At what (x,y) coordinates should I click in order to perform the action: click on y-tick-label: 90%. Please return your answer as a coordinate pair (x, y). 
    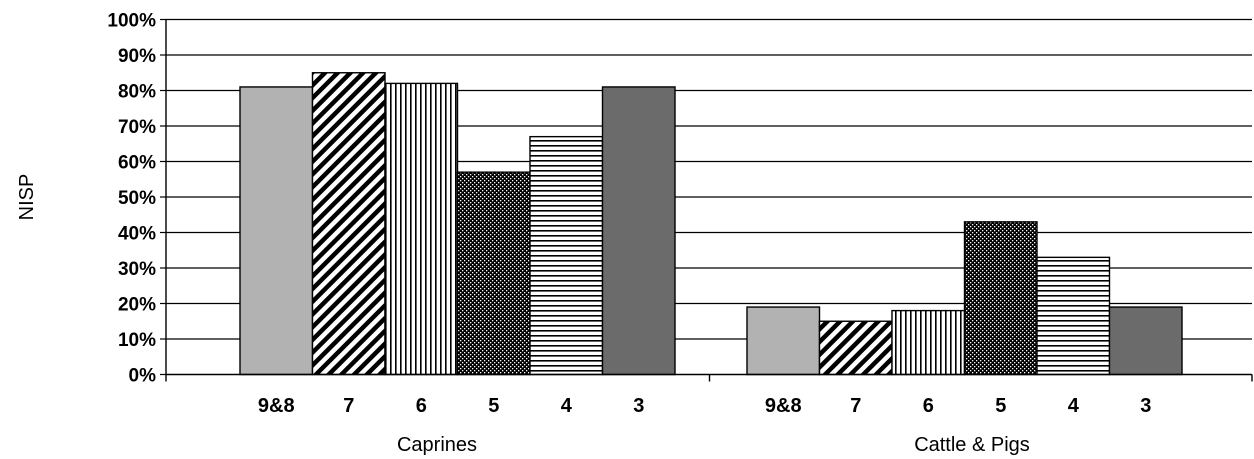
    Looking at the image, I should click on (137, 56).